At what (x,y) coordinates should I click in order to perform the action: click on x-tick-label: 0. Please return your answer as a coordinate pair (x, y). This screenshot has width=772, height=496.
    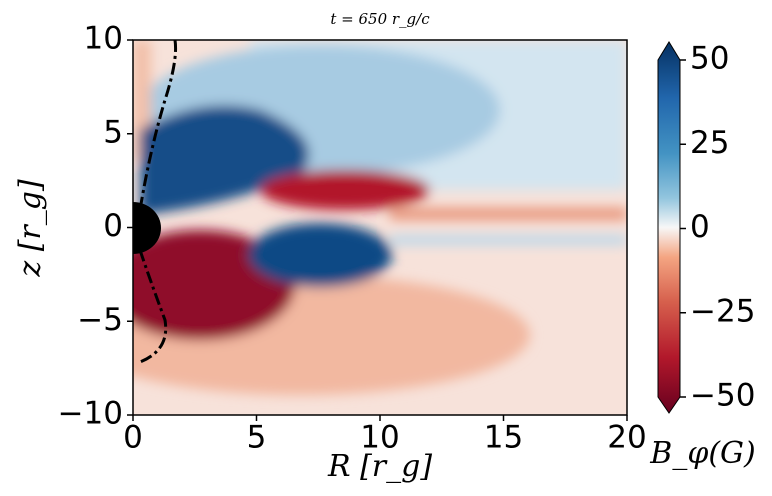
    Looking at the image, I should click on (133, 438).